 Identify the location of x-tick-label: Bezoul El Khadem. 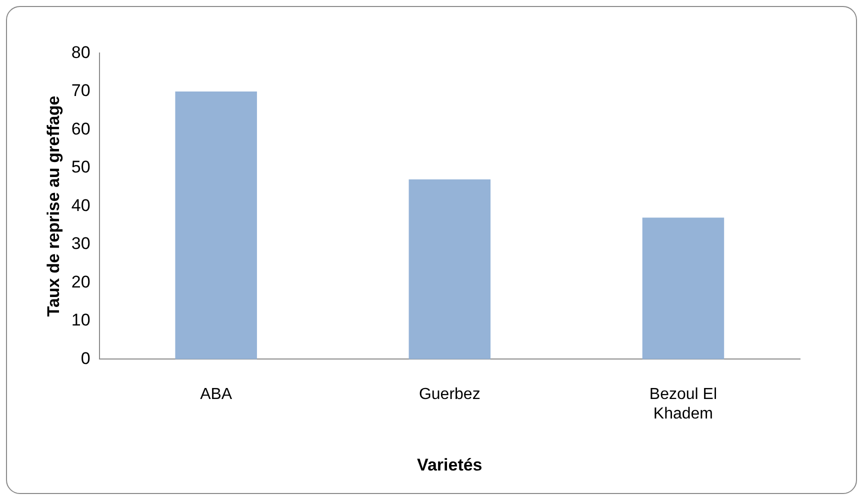
(683, 404).